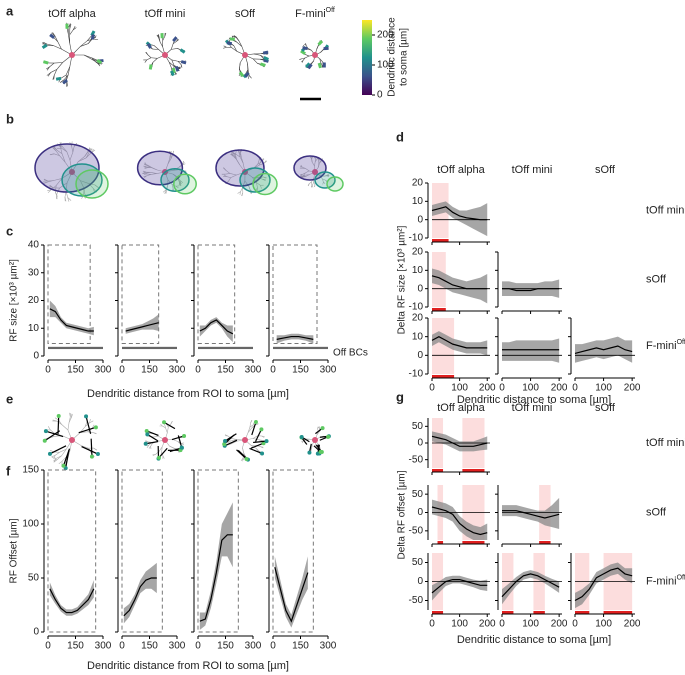 This screenshot has height=675, width=685. Describe the element at coordinates (34, 272) in the screenshot. I see `y-tick-label: 30` at that location.